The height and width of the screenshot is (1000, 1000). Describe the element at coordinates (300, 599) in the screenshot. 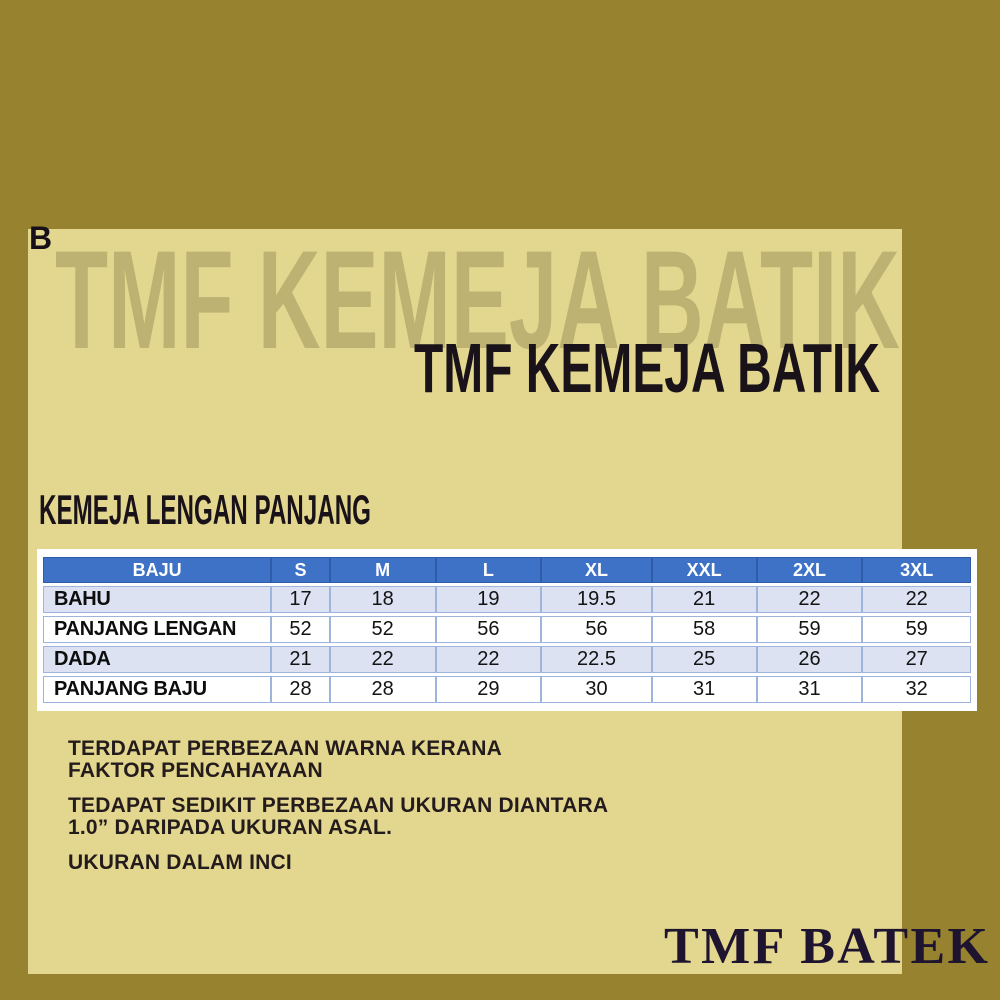

I see `table-cell: 17` at that location.